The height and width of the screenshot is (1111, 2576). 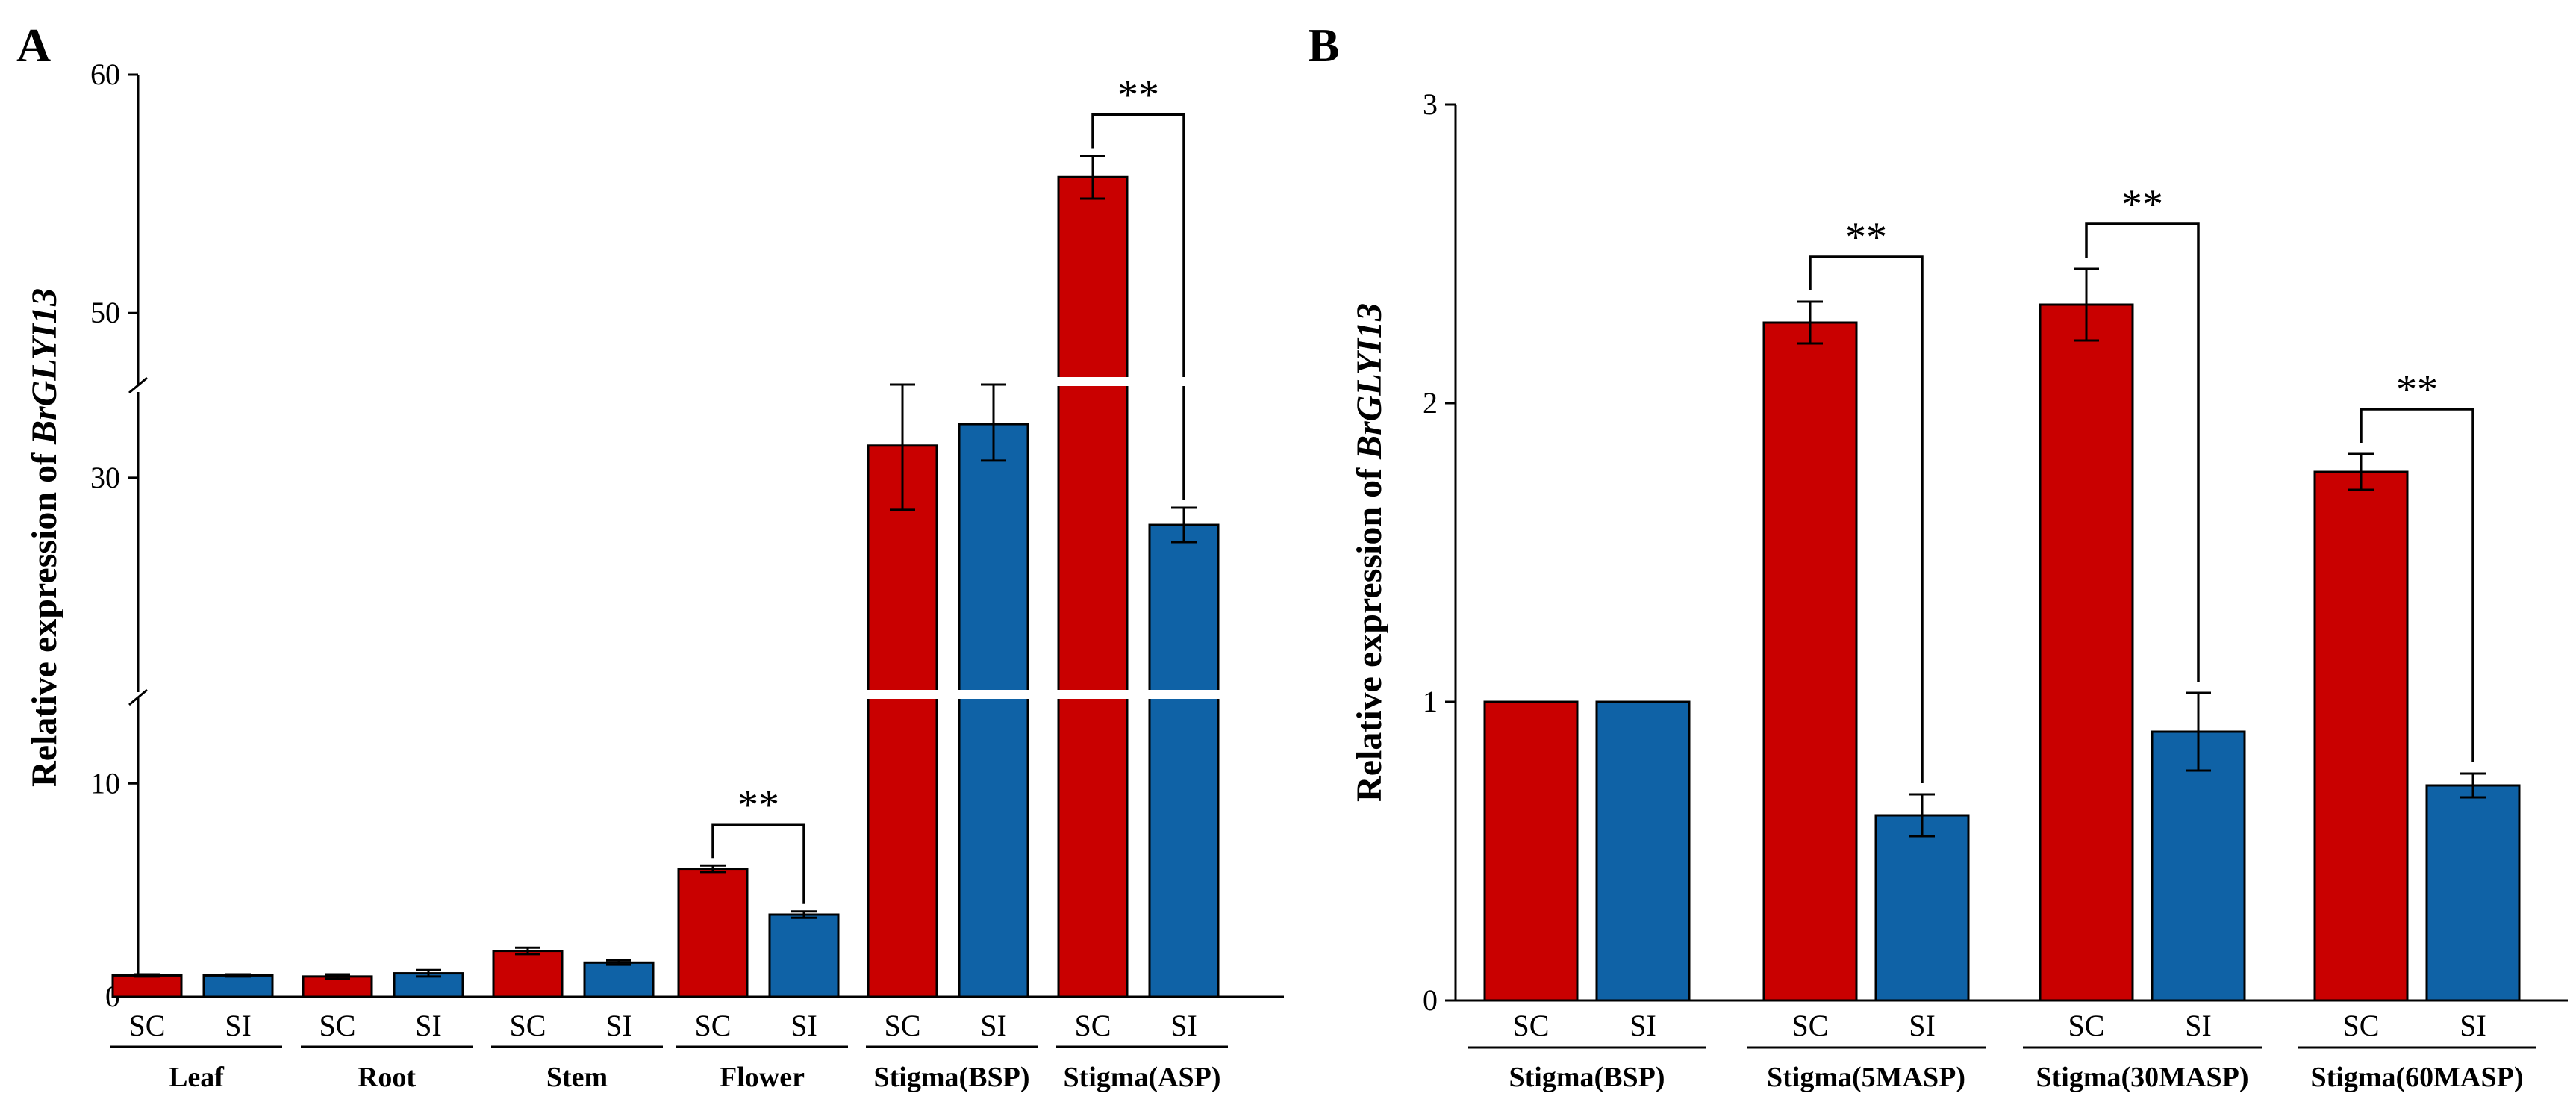 I want to click on y-tick-label: 2, so click(x=1430, y=403).